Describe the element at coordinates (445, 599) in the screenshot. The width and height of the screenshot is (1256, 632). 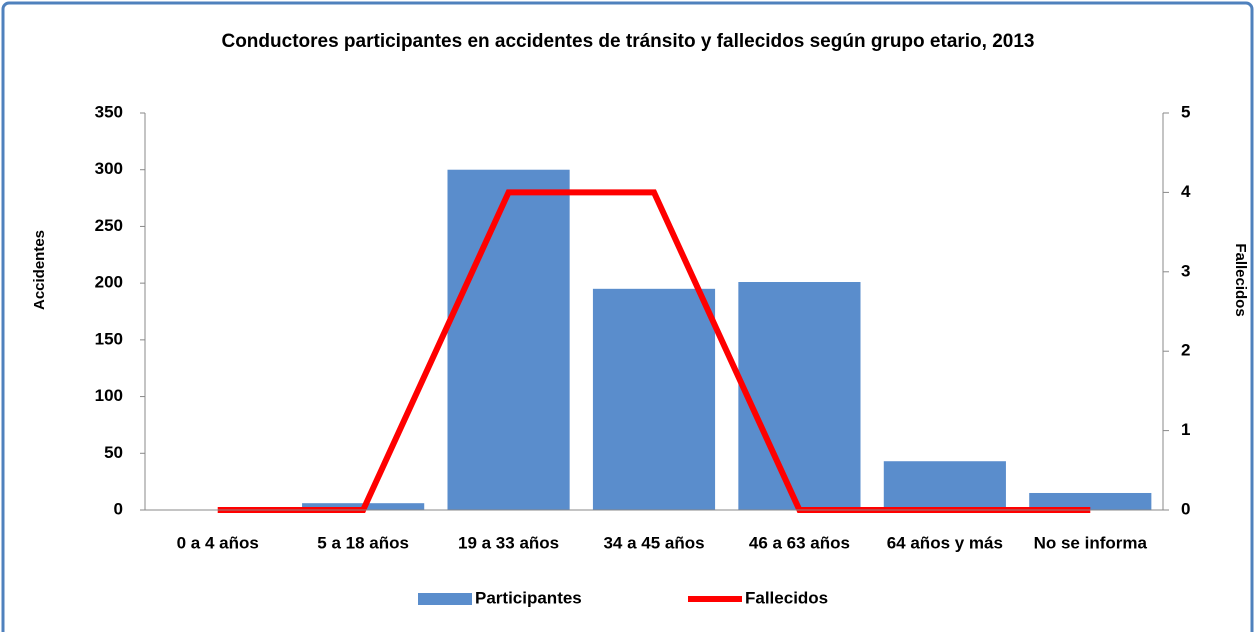
I see `legend-swatch` at that location.